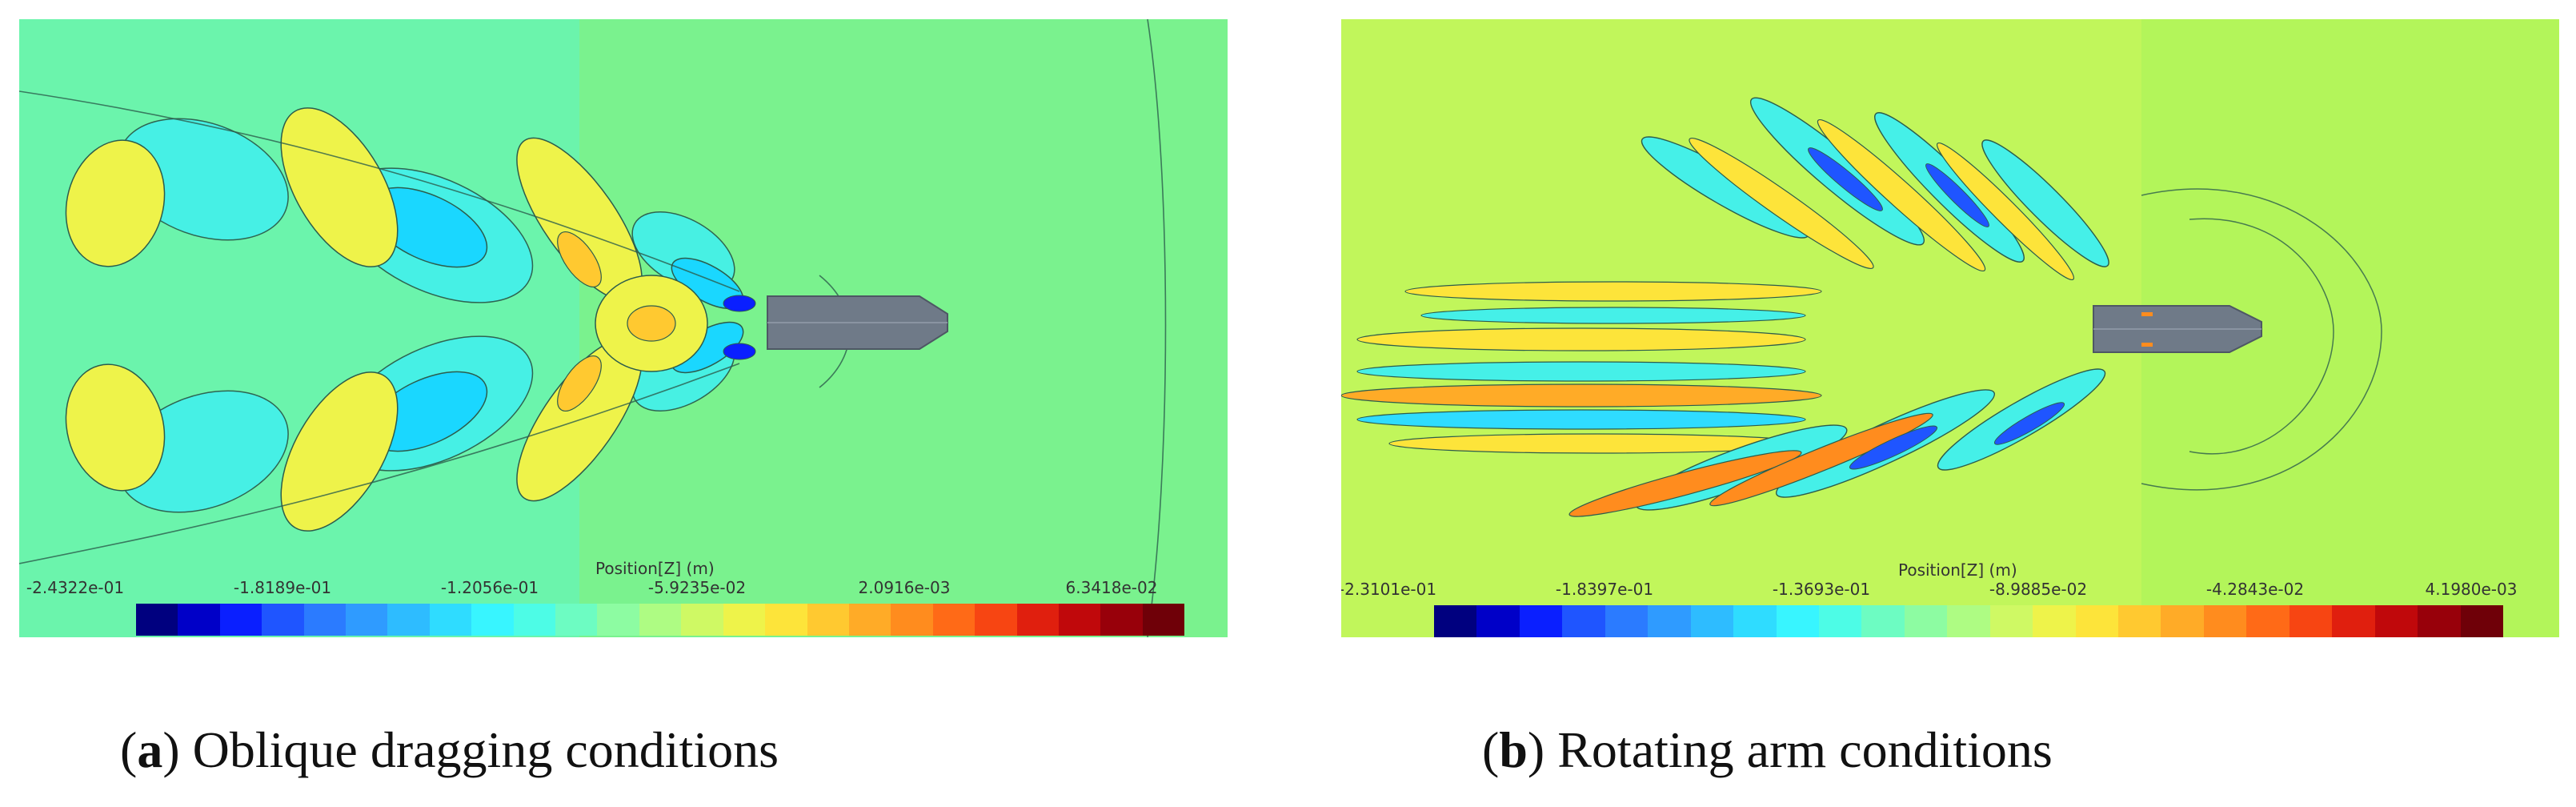 This screenshot has width=2576, height=807. I want to click on colorbar-title-b: Position[Z] (m), so click(1957, 570).